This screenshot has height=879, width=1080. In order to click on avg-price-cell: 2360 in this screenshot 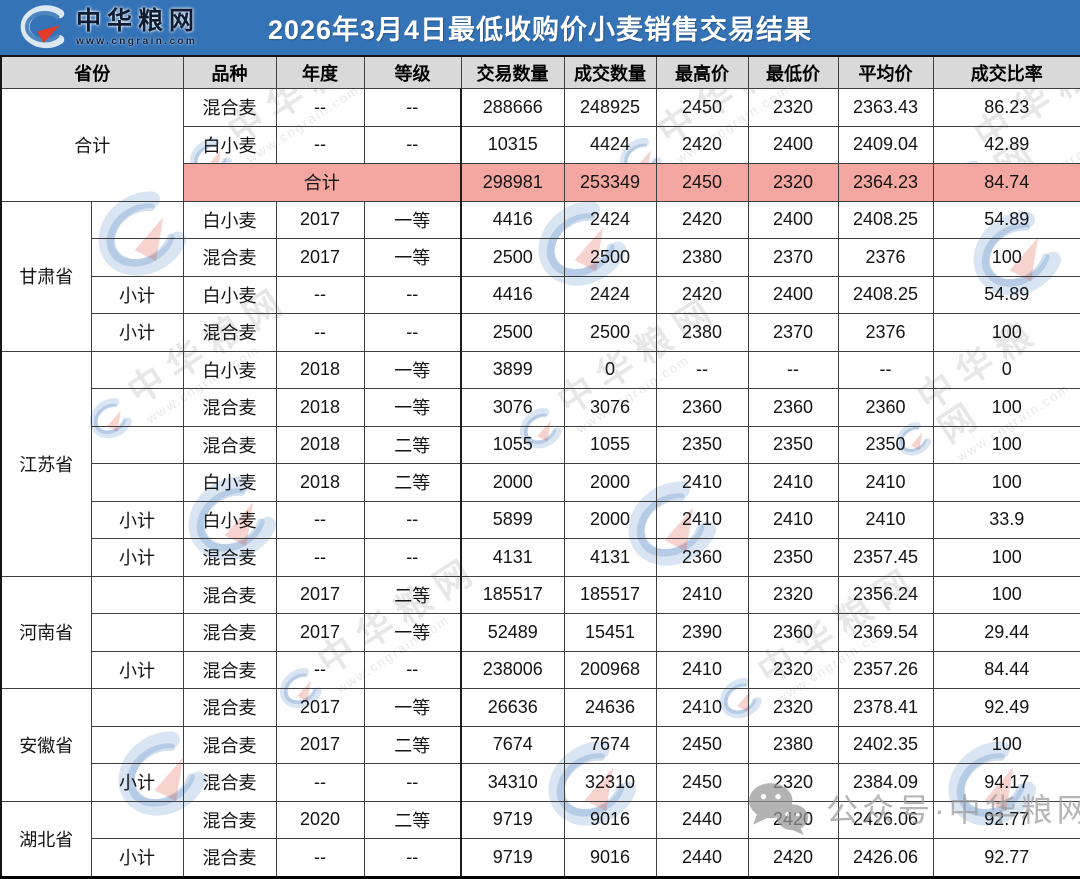, I will do `click(885, 407)`.